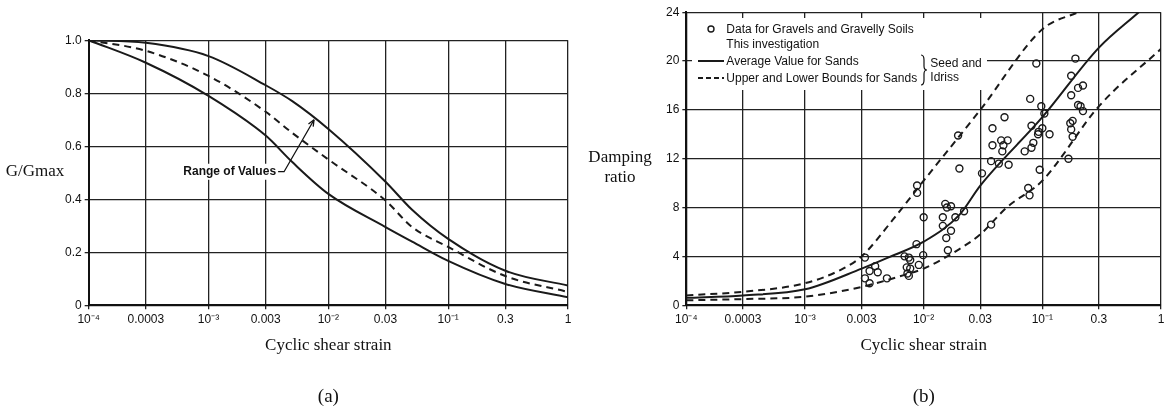 The height and width of the screenshot is (418, 1176). I want to click on y-tick-label: 0.2, so click(73, 251).